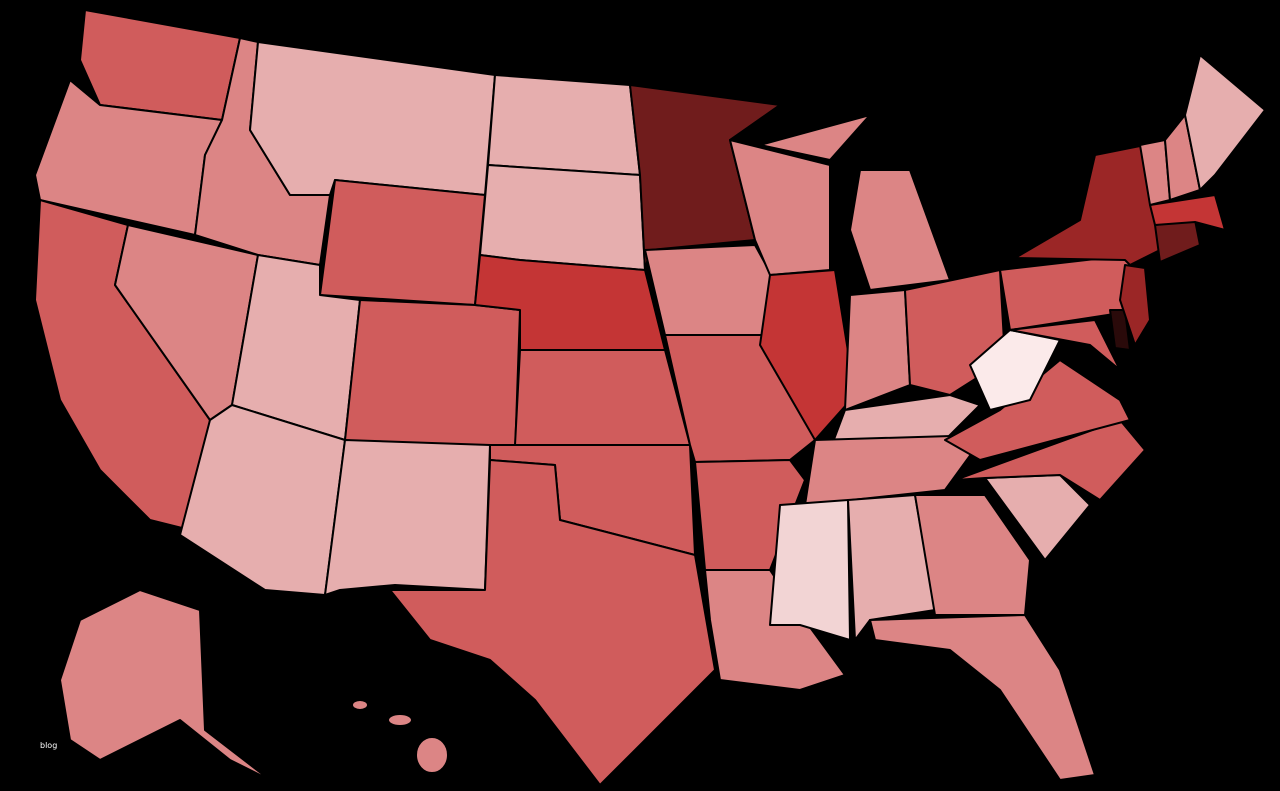  Describe the element at coordinates (1225, 122) in the screenshot. I see `state-me` at that location.